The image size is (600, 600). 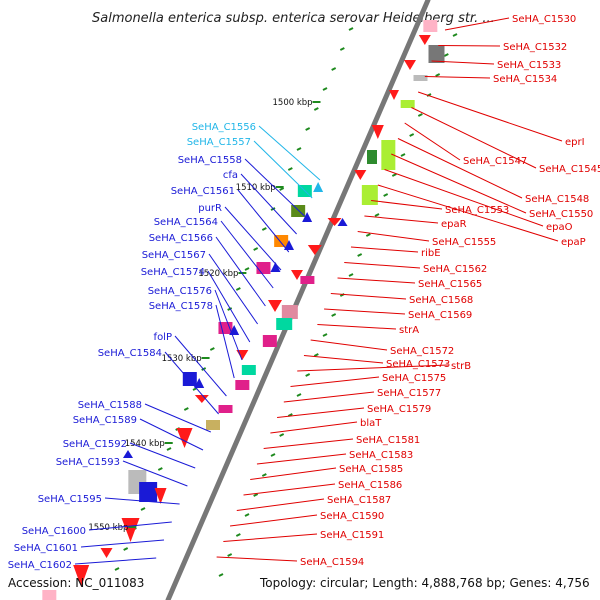 I want to click on reverse-gene-label: SeHA_C1557, so click(x=219, y=142).